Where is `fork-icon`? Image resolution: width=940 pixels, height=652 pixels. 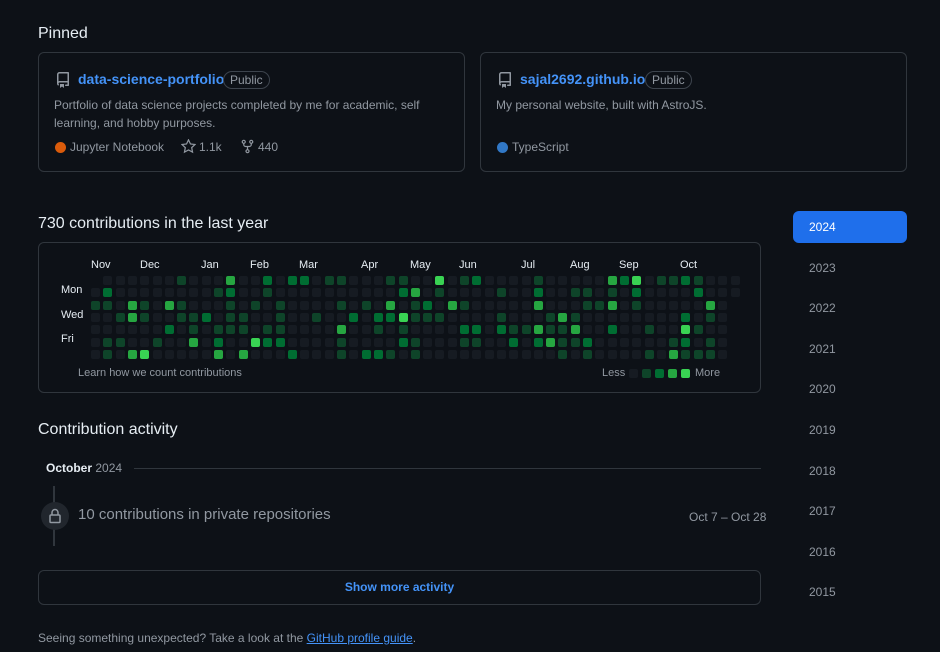 fork-icon is located at coordinates (247, 146).